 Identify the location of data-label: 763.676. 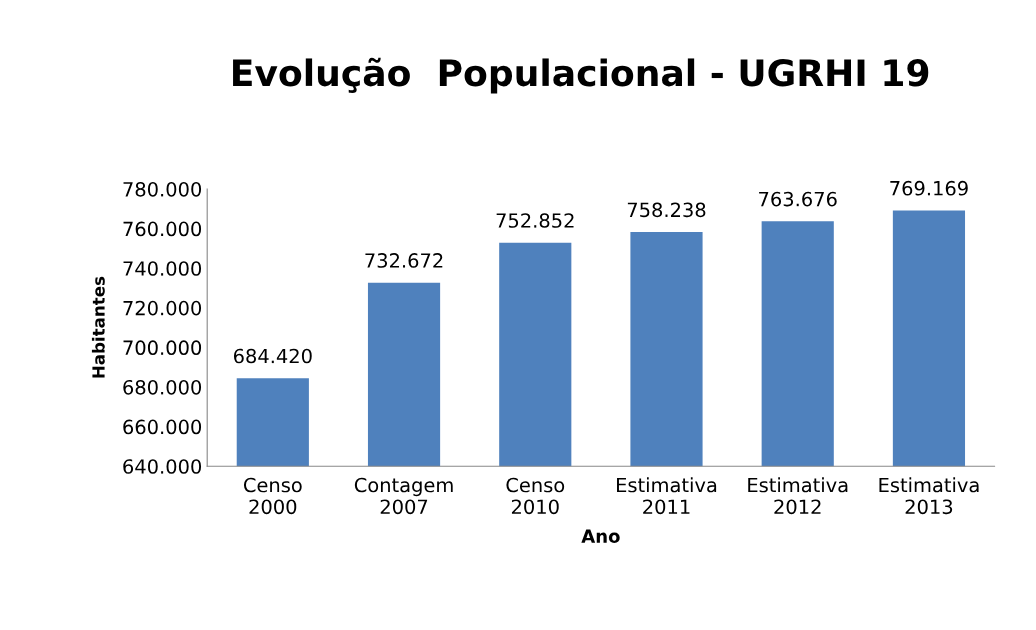
(798, 199).